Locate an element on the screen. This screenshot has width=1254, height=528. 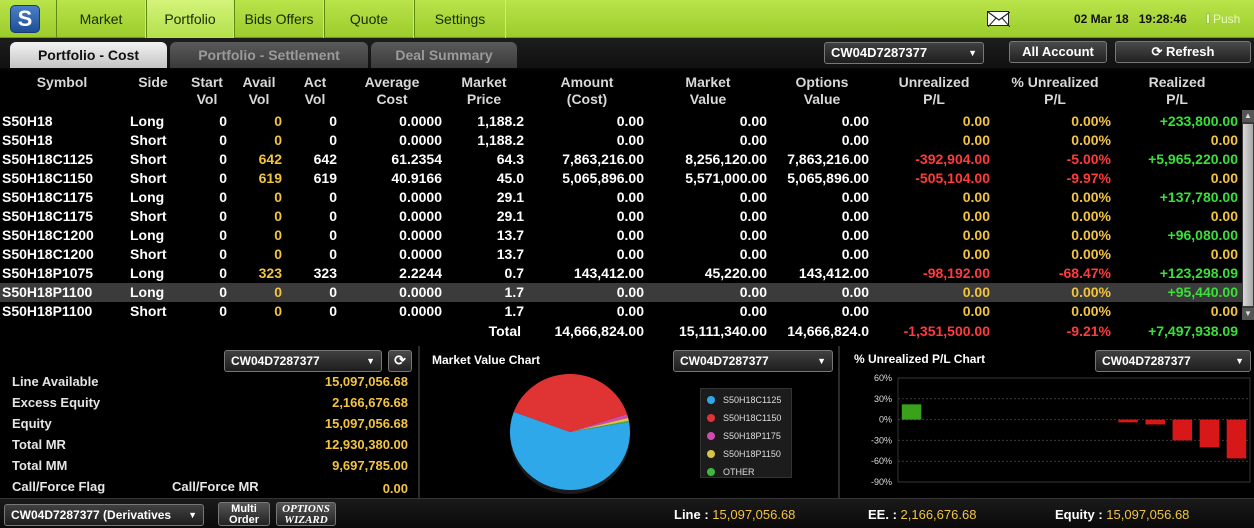
legend-item: OTHER is located at coordinates (731, 472).